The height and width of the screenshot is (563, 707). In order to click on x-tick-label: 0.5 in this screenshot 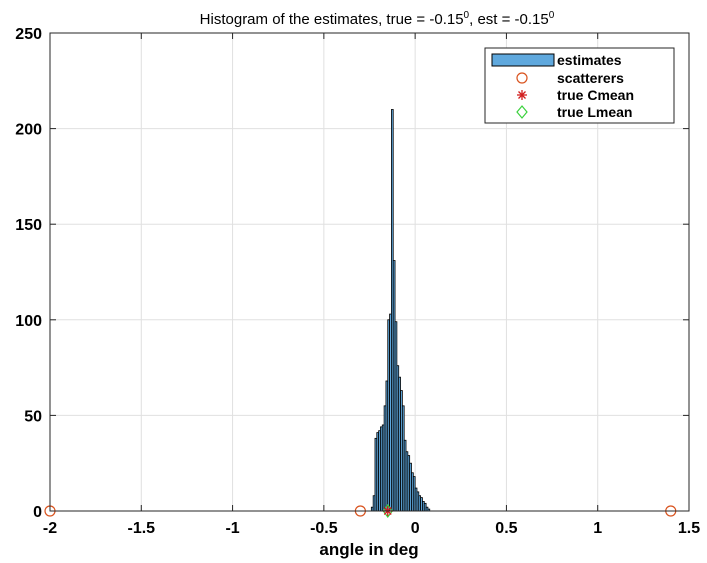, I will do `click(506, 528)`.